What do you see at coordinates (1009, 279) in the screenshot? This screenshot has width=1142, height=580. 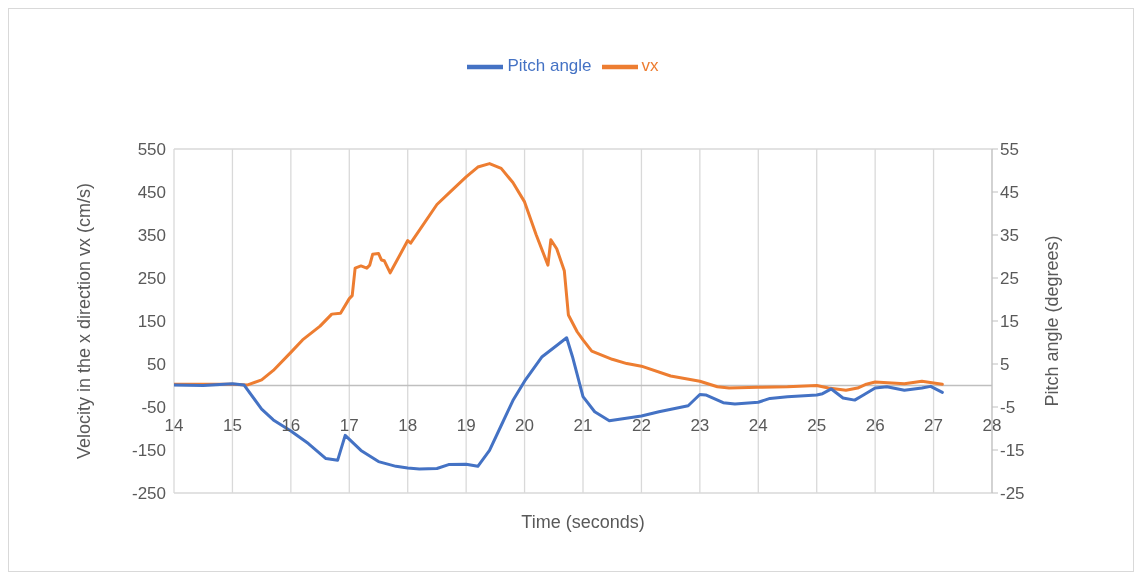 I see `y2-tick-label: 25` at bounding box center [1009, 279].